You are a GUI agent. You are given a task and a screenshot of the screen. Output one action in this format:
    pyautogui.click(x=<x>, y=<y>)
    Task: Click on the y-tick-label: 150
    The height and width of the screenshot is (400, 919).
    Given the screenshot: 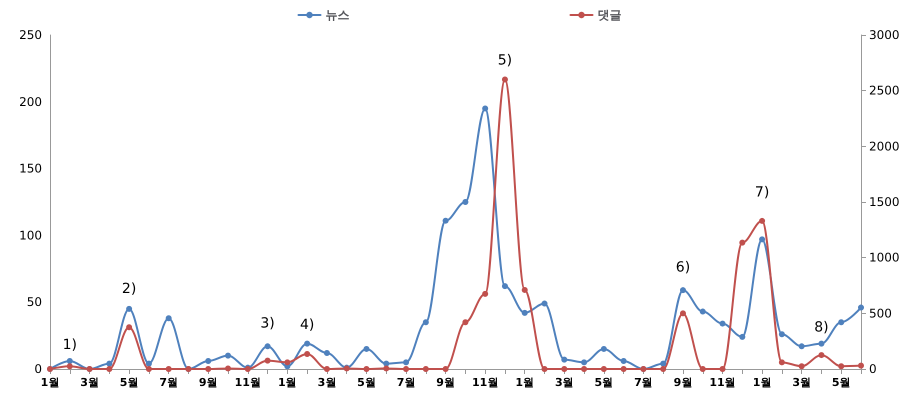 What is the action you would take?
    pyautogui.click(x=30, y=169)
    